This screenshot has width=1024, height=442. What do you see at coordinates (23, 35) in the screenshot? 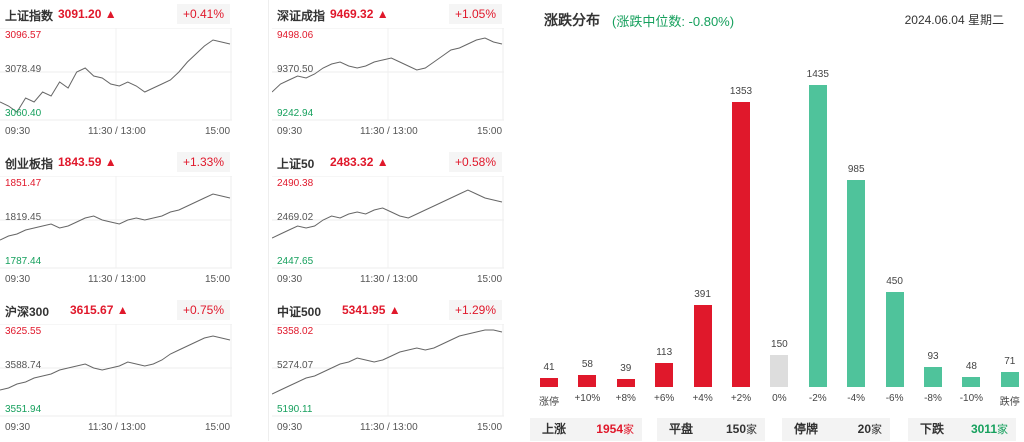
I see `axis-high: 3096.57` at bounding box center [23, 35].